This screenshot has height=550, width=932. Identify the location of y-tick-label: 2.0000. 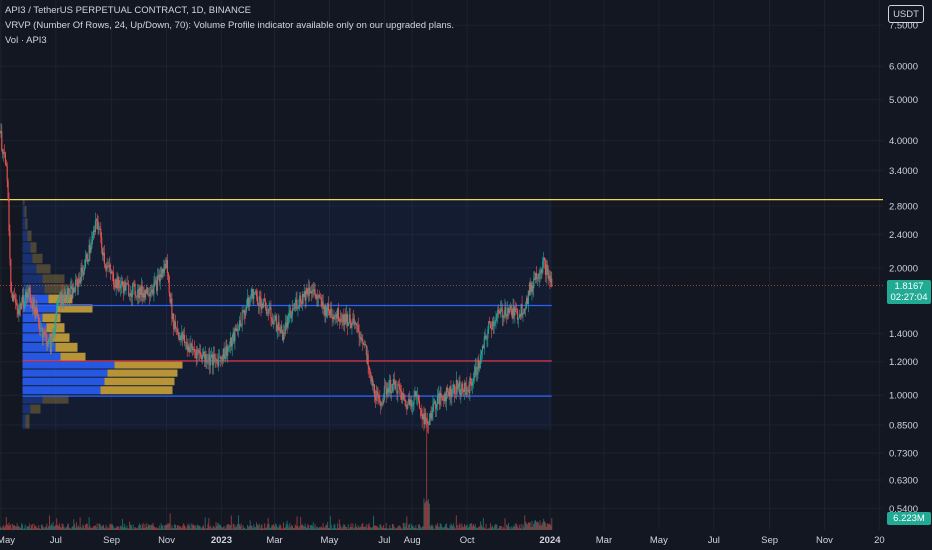
(903, 268).